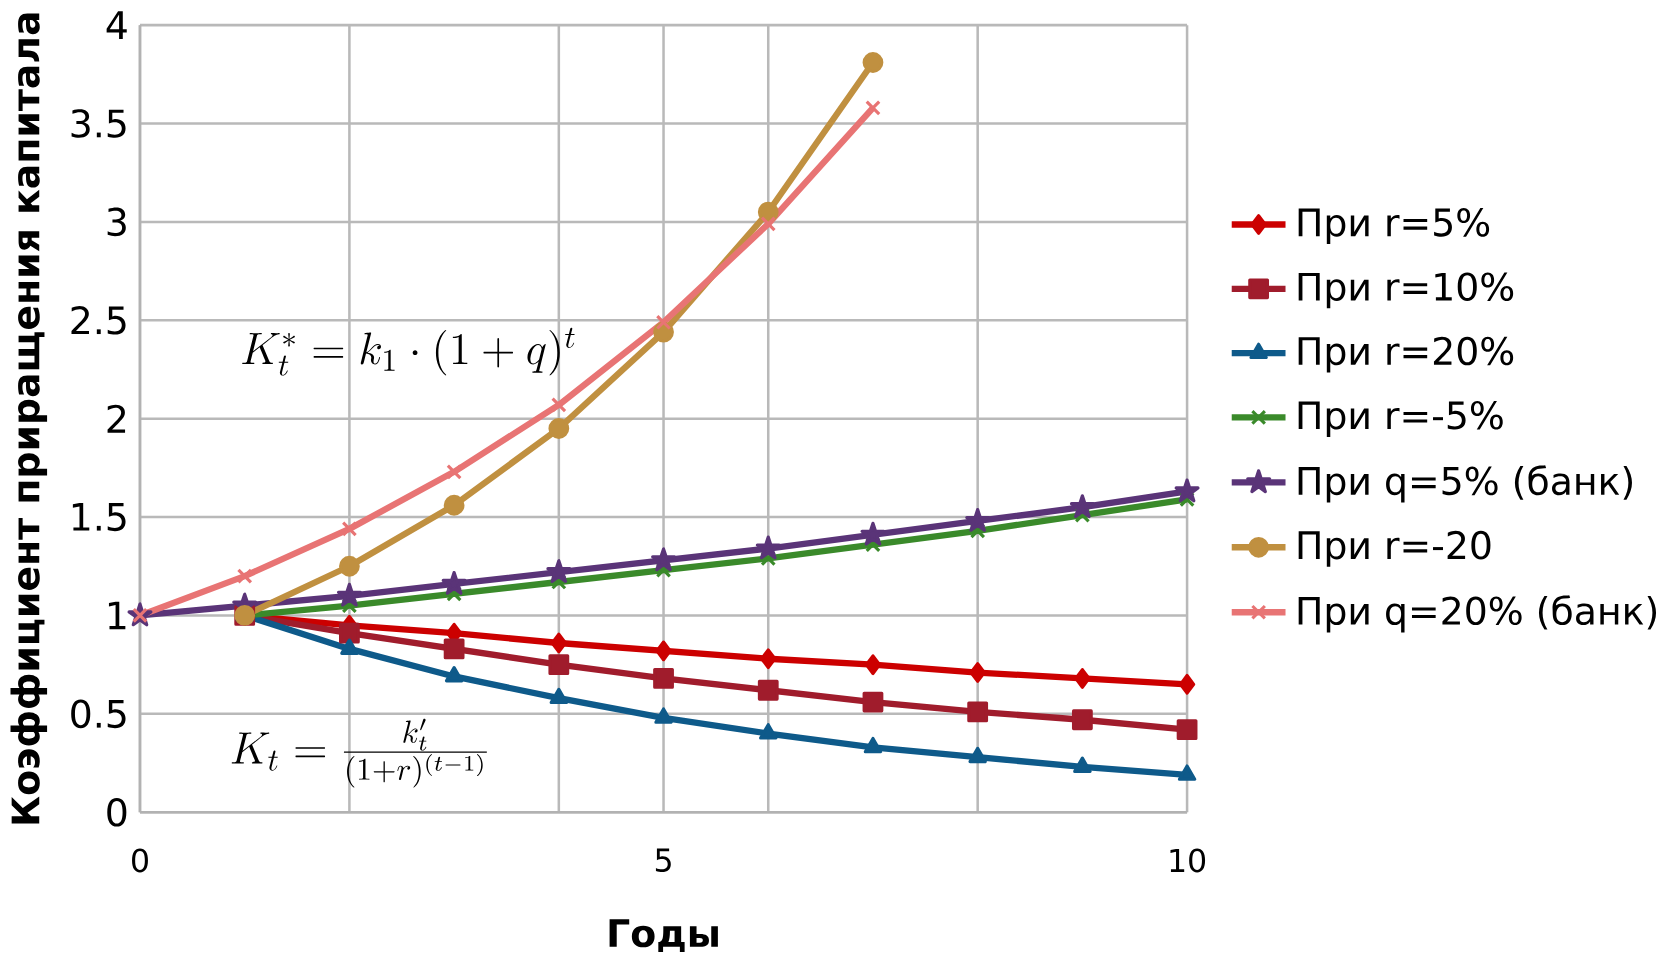 This screenshot has height=963, width=1675. I want to click on y-tick-label: 1, so click(117, 615).